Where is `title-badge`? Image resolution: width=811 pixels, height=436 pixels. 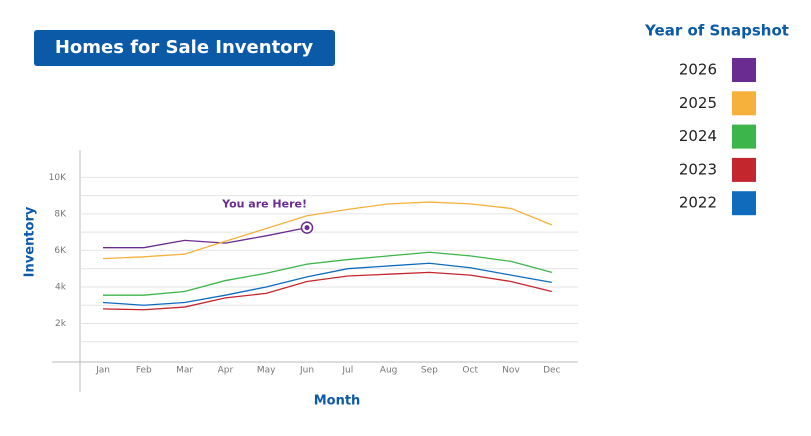 title-badge is located at coordinates (184, 48).